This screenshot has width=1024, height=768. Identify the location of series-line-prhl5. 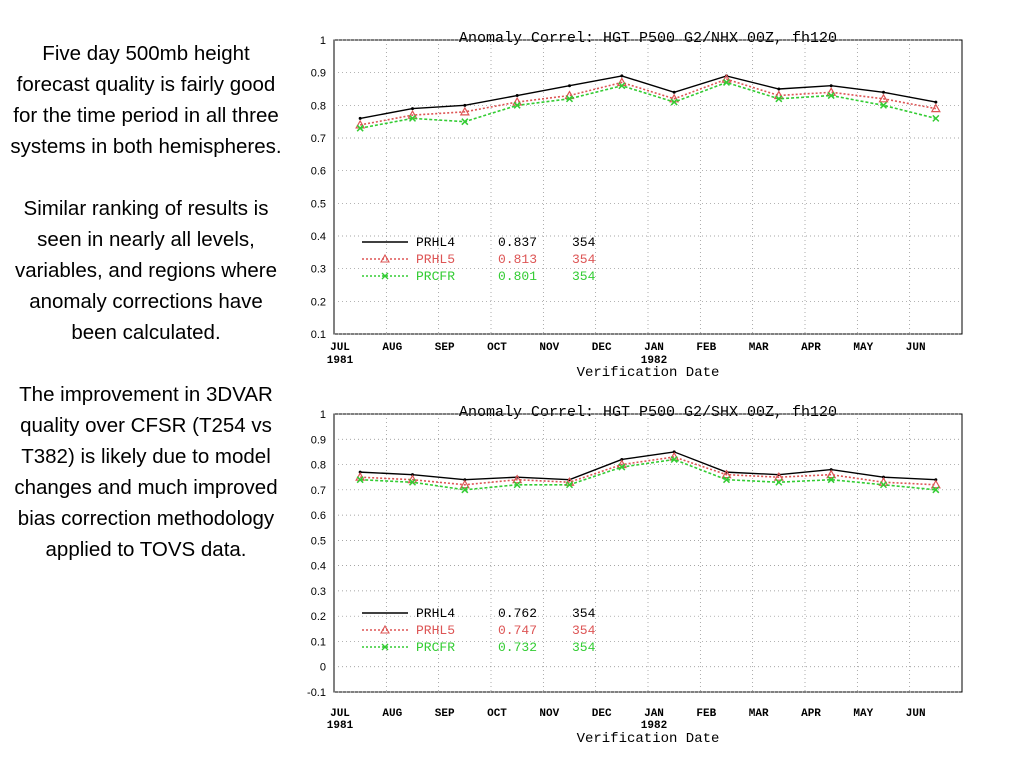
(648, 471).